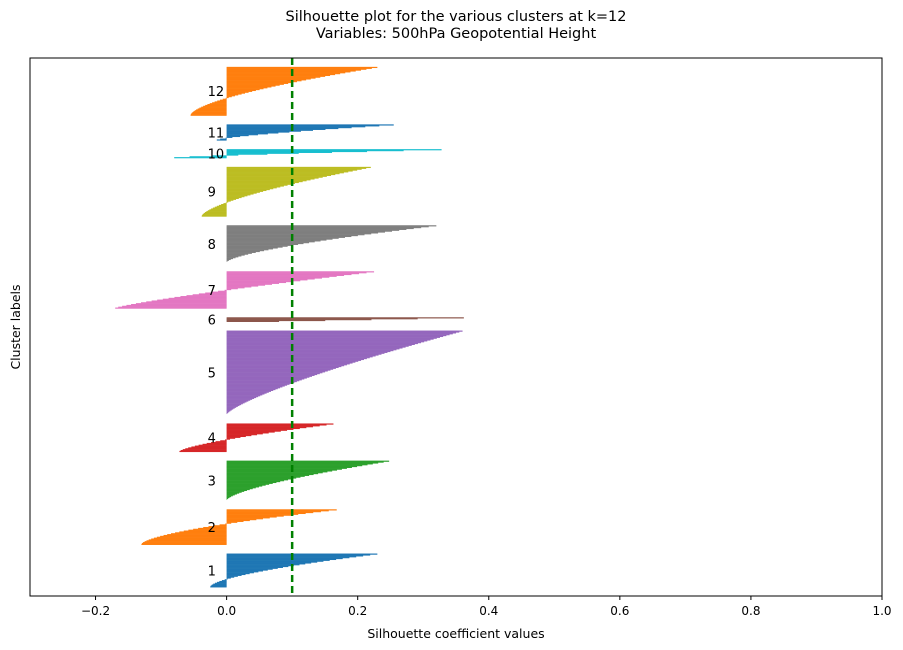 The height and width of the screenshot is (650, 903). Describe the element at coordinates (455, 633) in the screenshot. I see `x-axis-label: Silhouette coefficient values` at that location.